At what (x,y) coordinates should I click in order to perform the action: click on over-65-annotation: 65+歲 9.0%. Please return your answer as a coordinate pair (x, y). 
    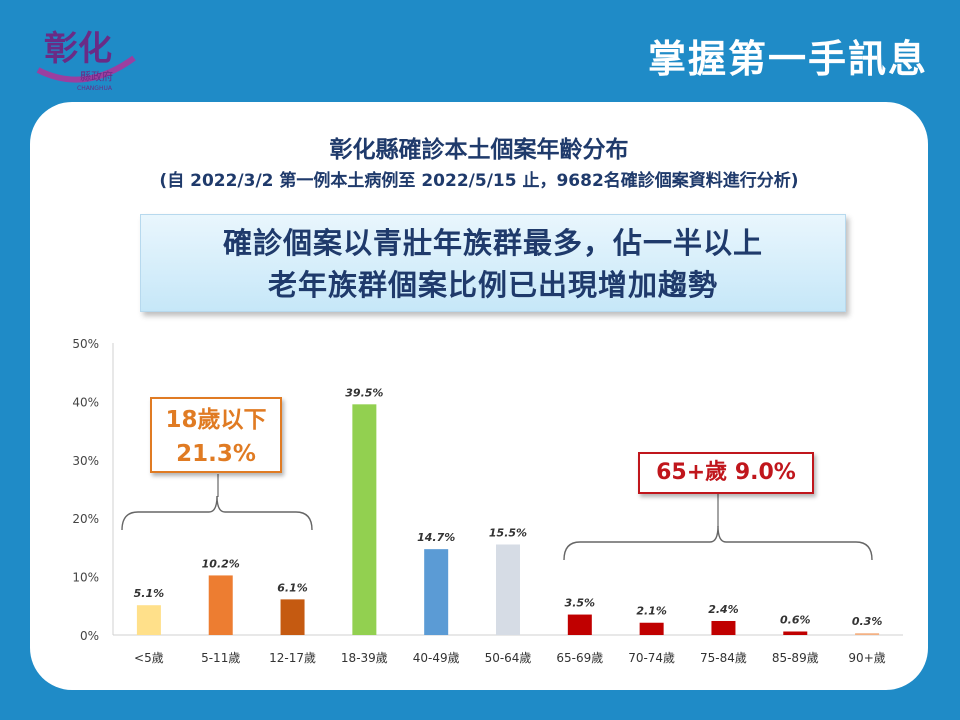
    Looking at the image, I should click on (726, 473).